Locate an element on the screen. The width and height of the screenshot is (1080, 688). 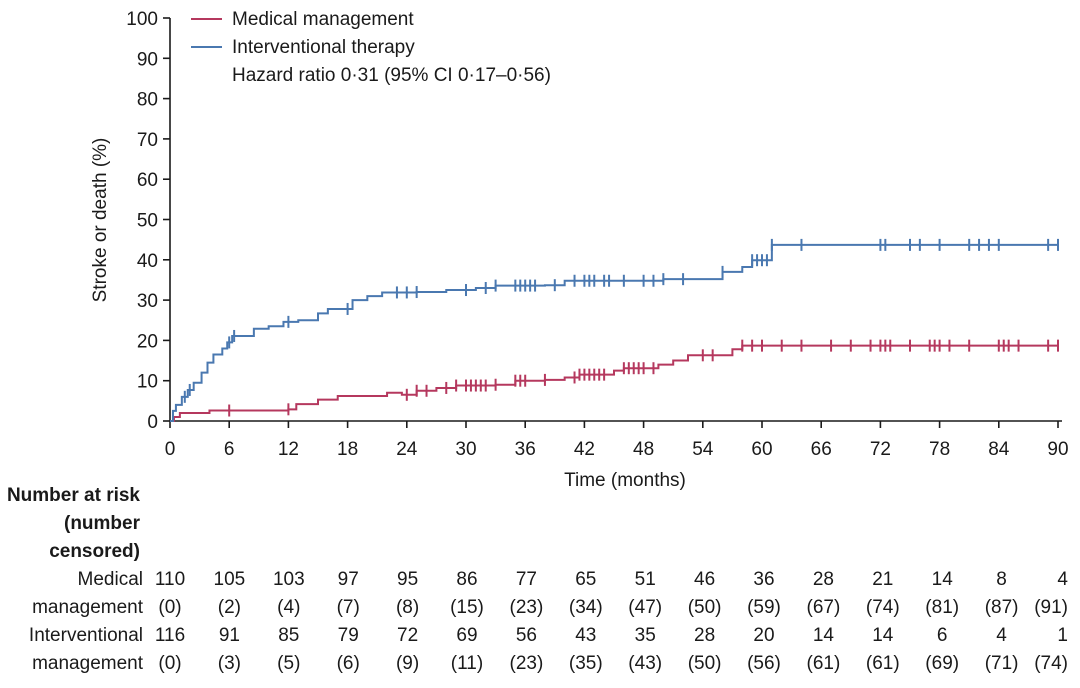
x-axis-title: Time (months) is located at coordinates (625, 480).